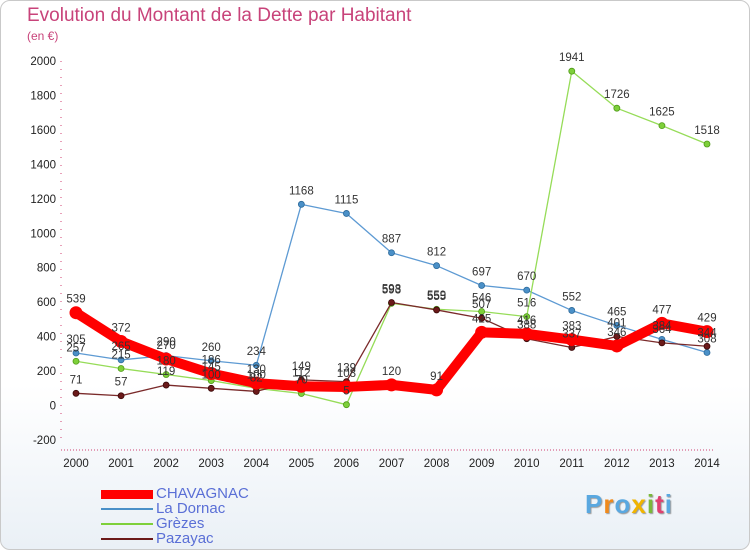 This screenshot has height=550, width=750. Describe the element at coordinates (202, 493) in the screenshot. I see `legend-label: CHAVAGNAC` at that location.